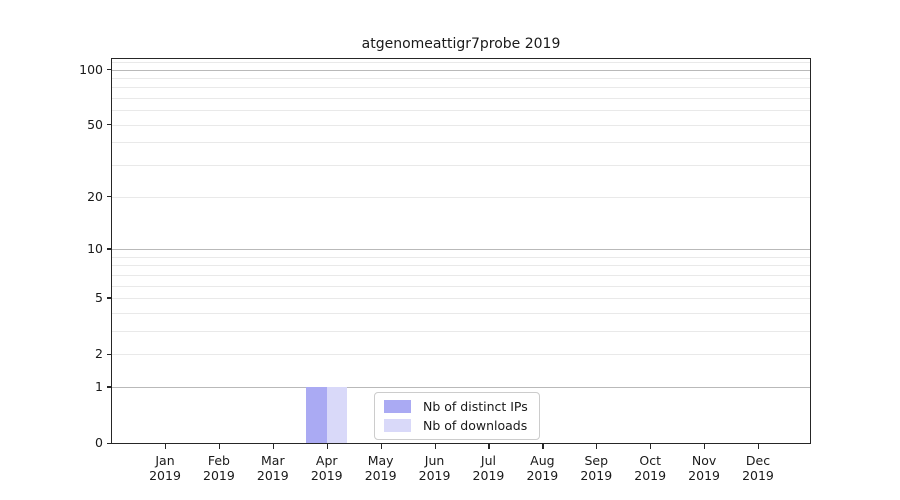  What do you see at coordinates (380, 468) in the screenshot?
I see `x-tick-label-may: May 2019` at bounding box center [380, 468].